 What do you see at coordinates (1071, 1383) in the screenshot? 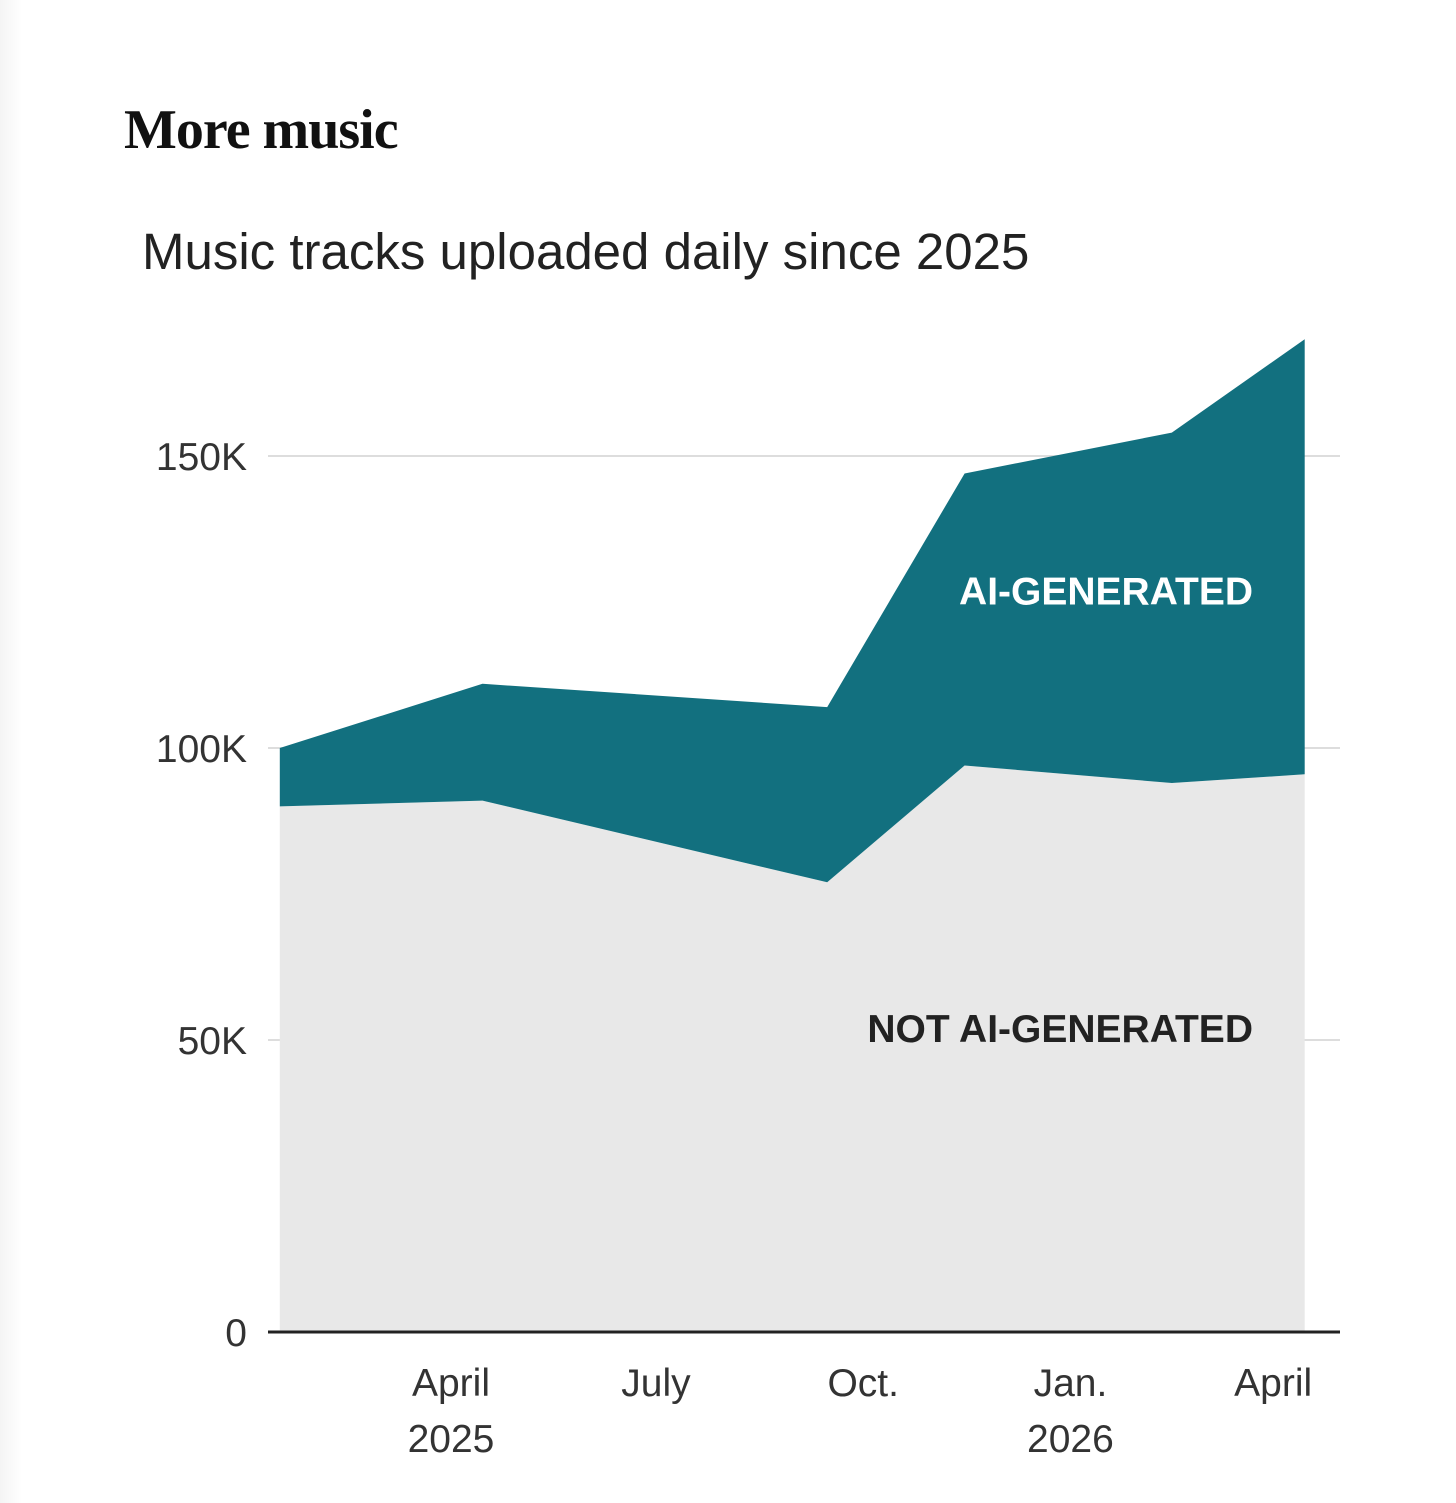
I see `x-tick-label: Jan.` at bounding box center [1071, 1383].